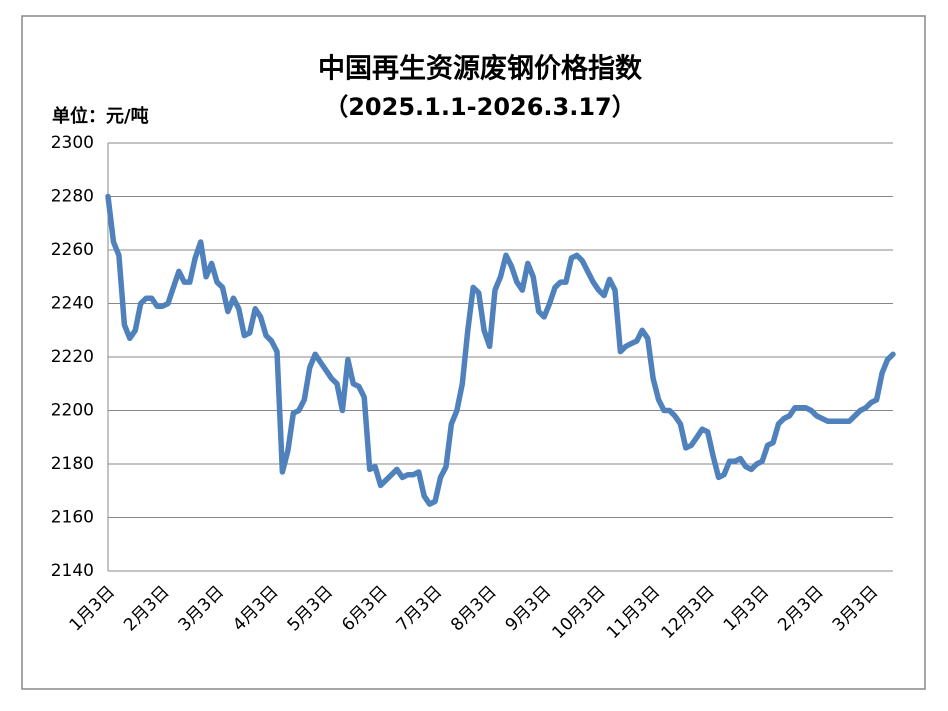  What do you see at coordinates (72, 464) in the screenshot?
I see `y-tick-label: 2180` at bounding box center [72, 464].